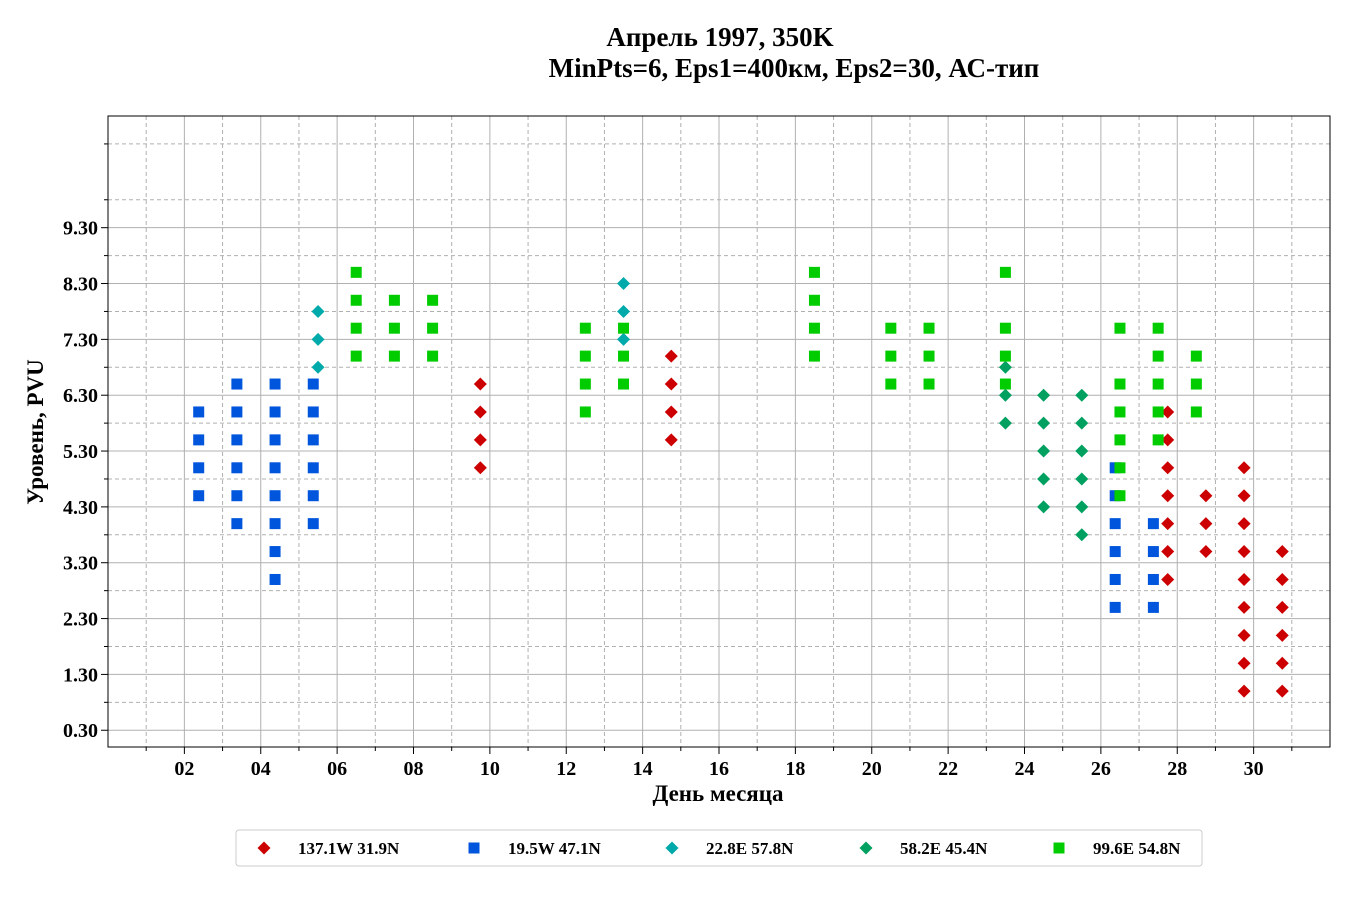 The width and height of the screenshot is (1360, 900). Describe the element at coordinates (414, 769) in the screenshot. I see `x-tick-label: 08` at that location.